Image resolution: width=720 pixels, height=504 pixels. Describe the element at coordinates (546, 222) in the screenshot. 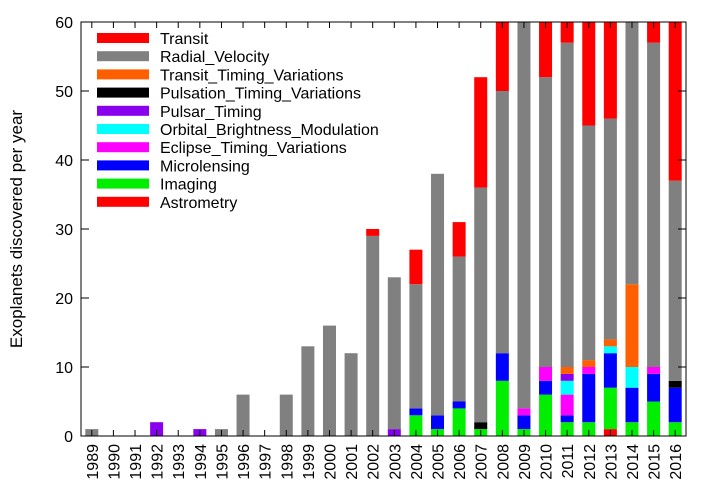

I see `bar-segment-2010-radial-velocity` at that location.